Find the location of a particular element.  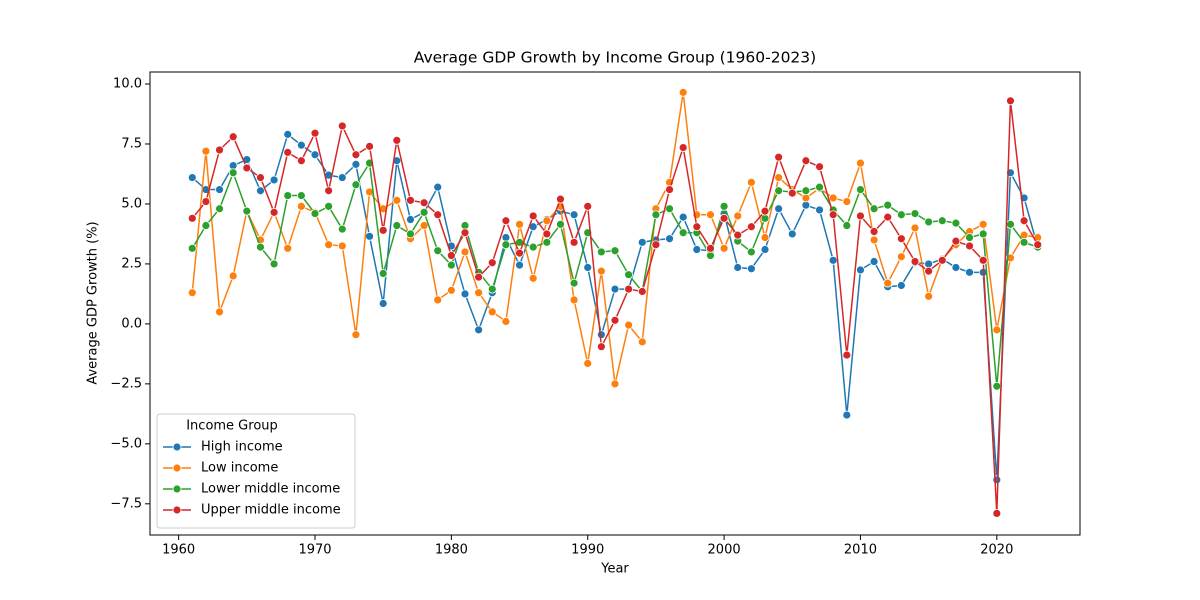

legend-label: High income is located at coordinates (242, 447).